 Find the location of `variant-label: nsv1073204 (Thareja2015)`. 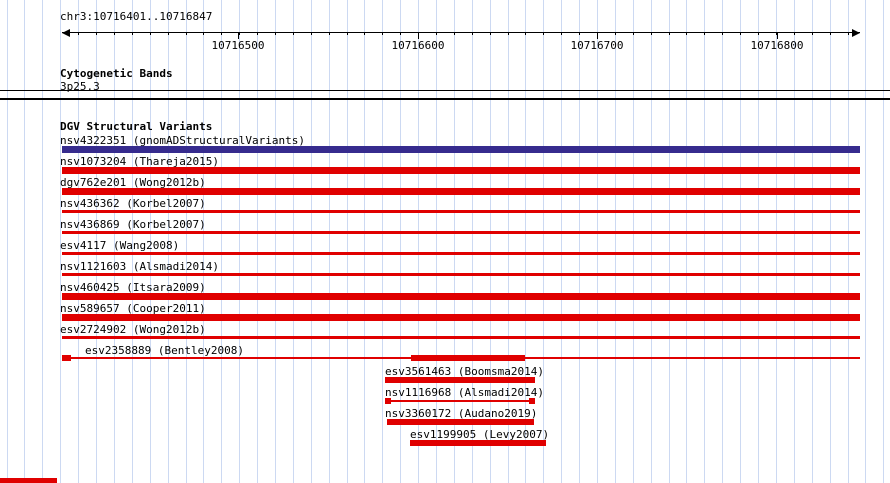

variant-label: nsv1073204 (Thareja2015) is located at coordinates (139, 161).